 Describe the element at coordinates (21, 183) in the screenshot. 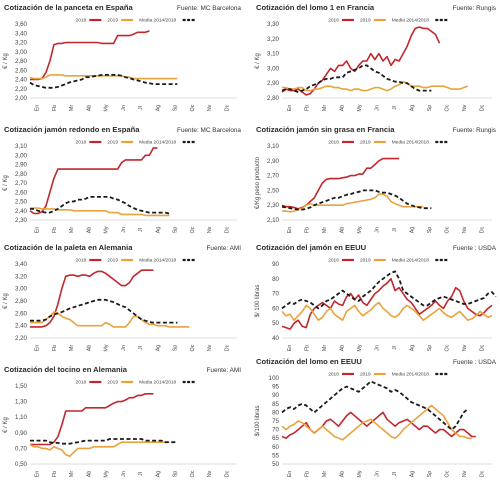

I see `y-tick-label: 2,70` at that location.